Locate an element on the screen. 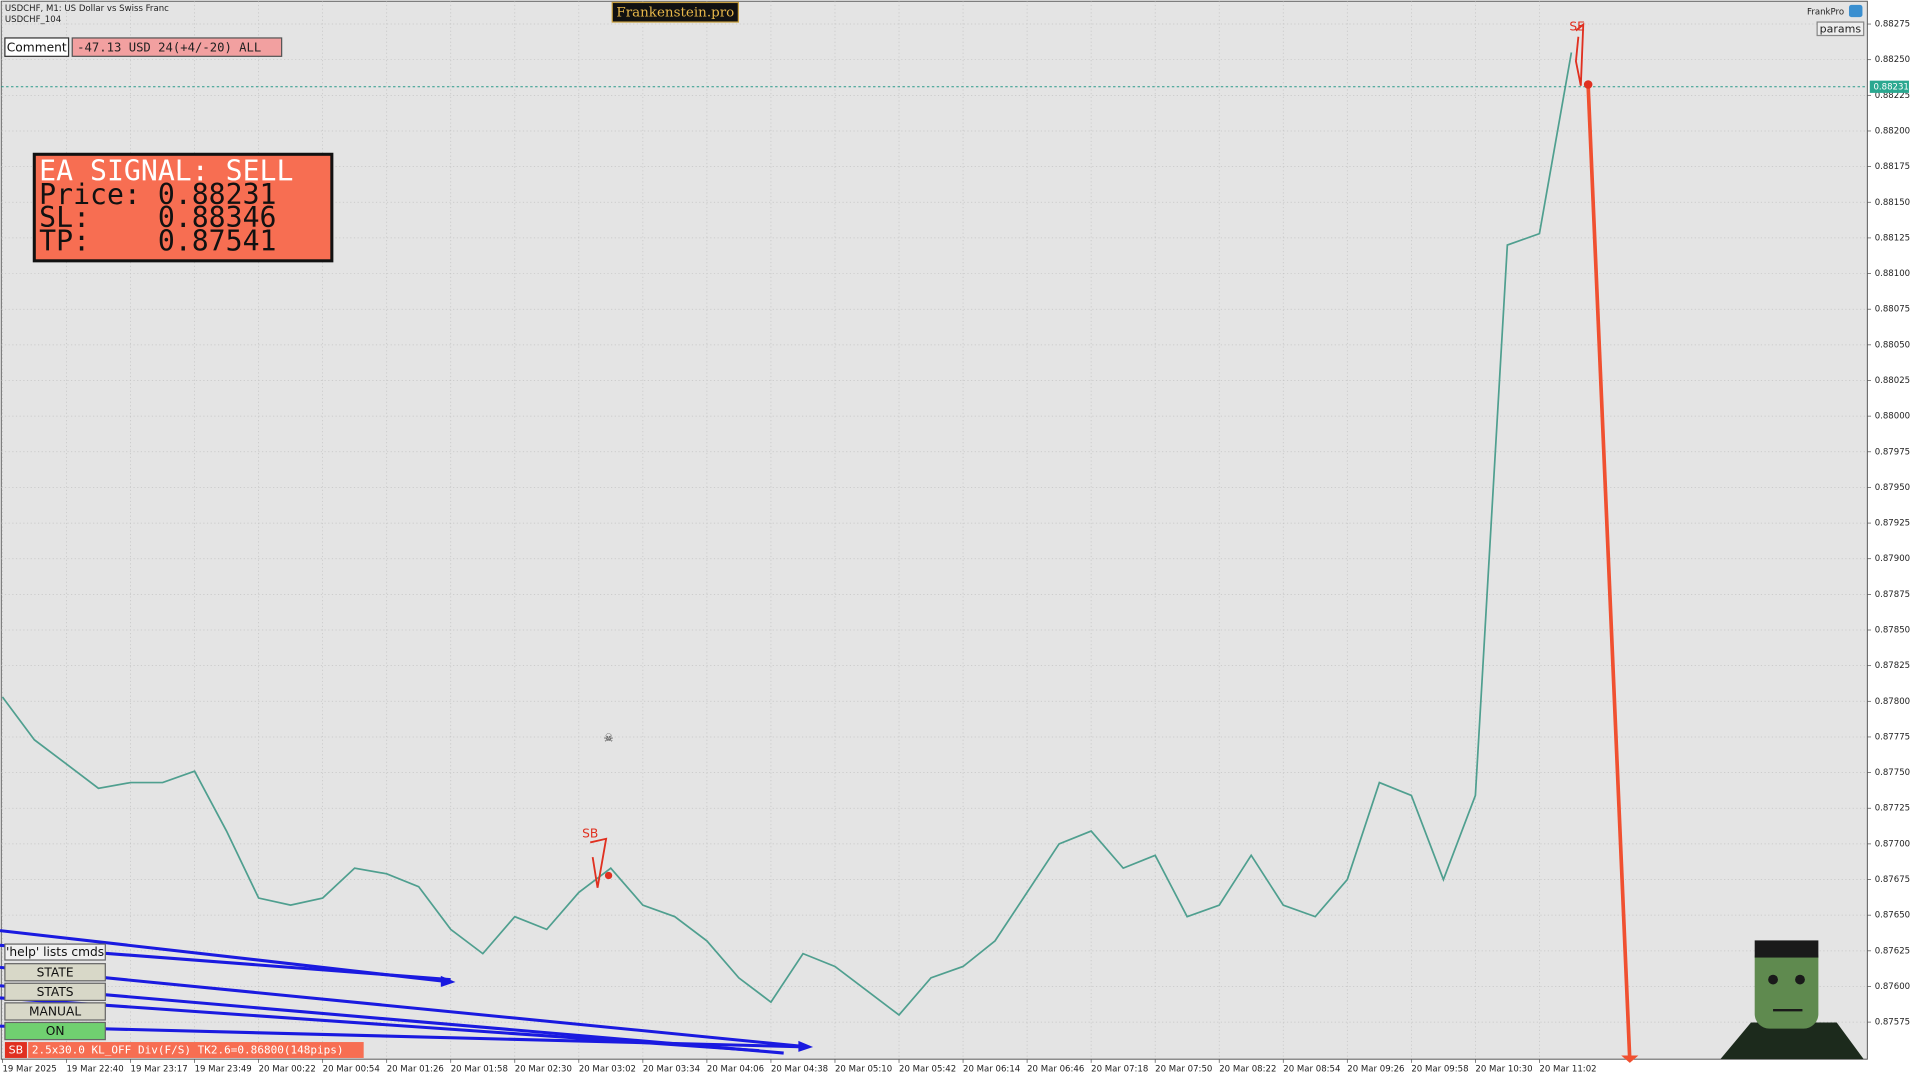 The width and height of the screenshot is (1920, 1080). y-tick-label: 0.88100 is located at coordinates (1892, 274).